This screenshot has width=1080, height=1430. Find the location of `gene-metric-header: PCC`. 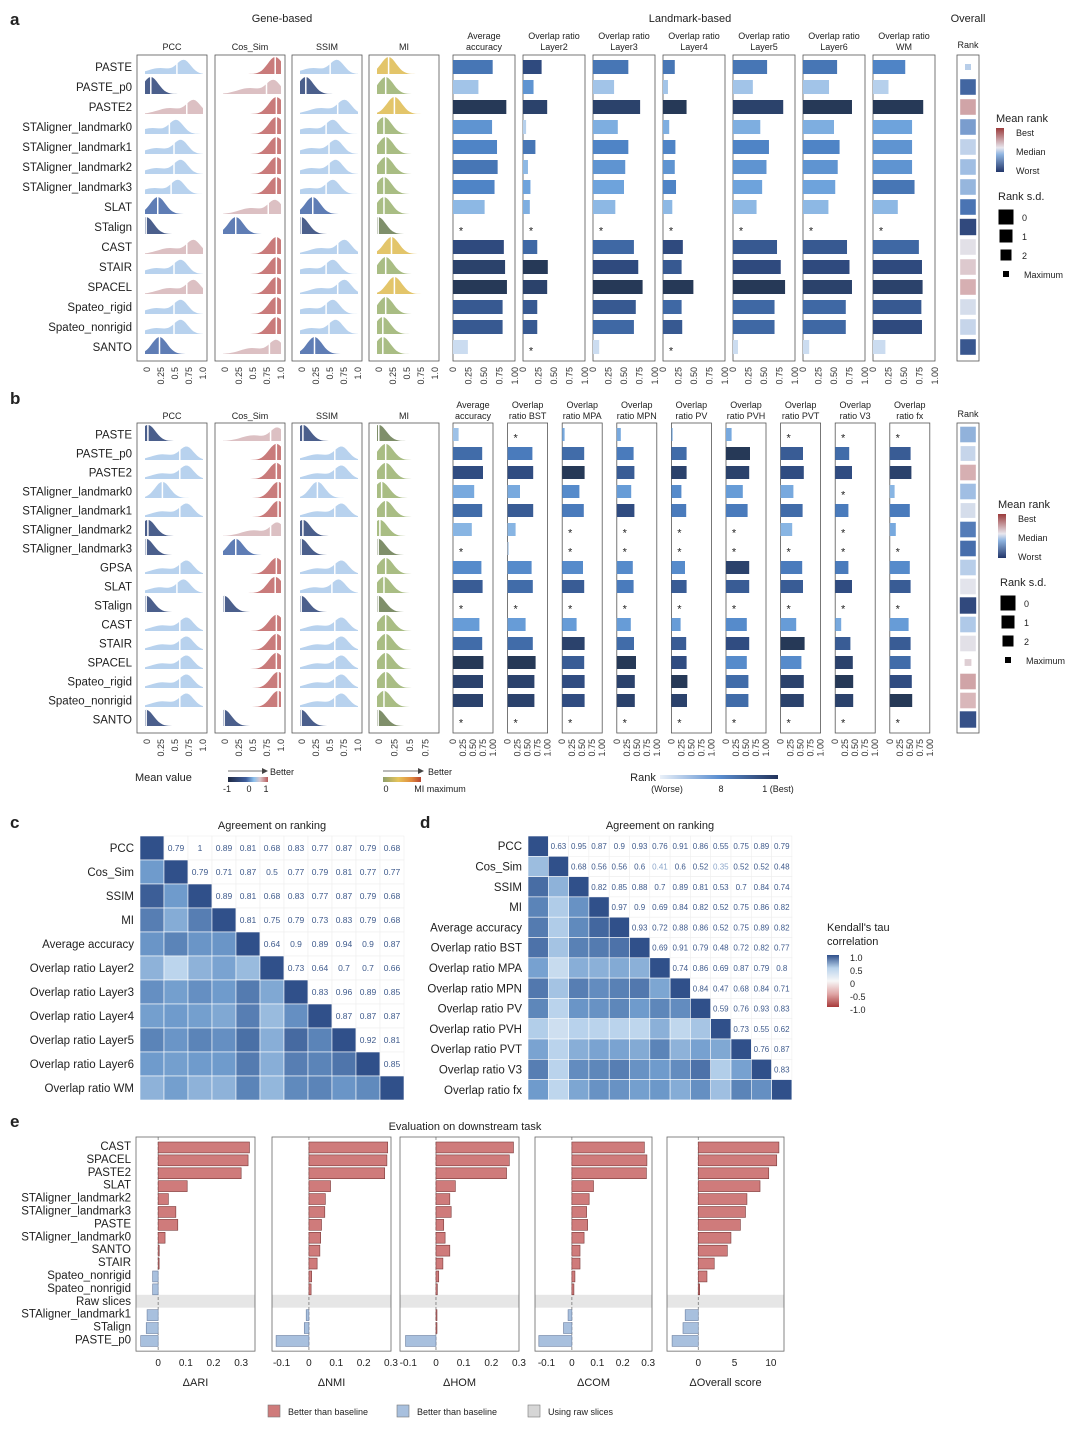

gene-metric-header: PCC is located at coordinates (172, 416).